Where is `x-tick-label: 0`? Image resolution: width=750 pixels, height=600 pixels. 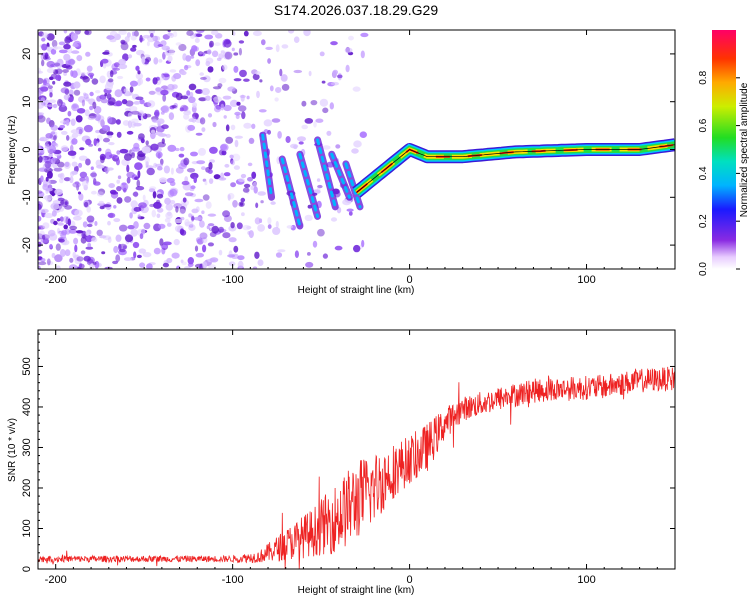
x-tick-label: 0 is located at coordinates (410, 280).